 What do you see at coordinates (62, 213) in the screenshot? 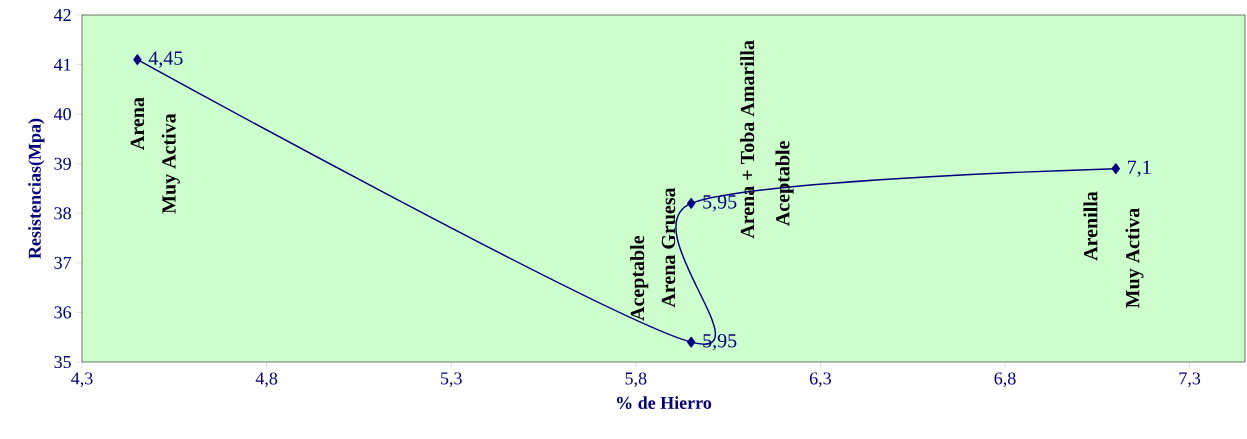
I see `y-tick-label: 38` at bounding box center [62, 213].